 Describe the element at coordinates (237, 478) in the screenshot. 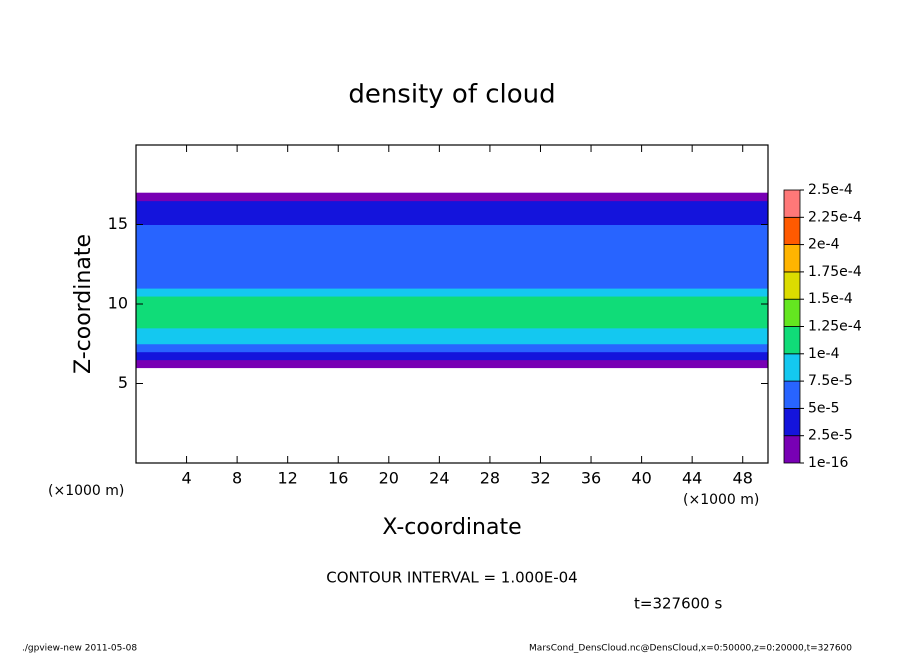

I see `x-tick-label: 8` at that location.